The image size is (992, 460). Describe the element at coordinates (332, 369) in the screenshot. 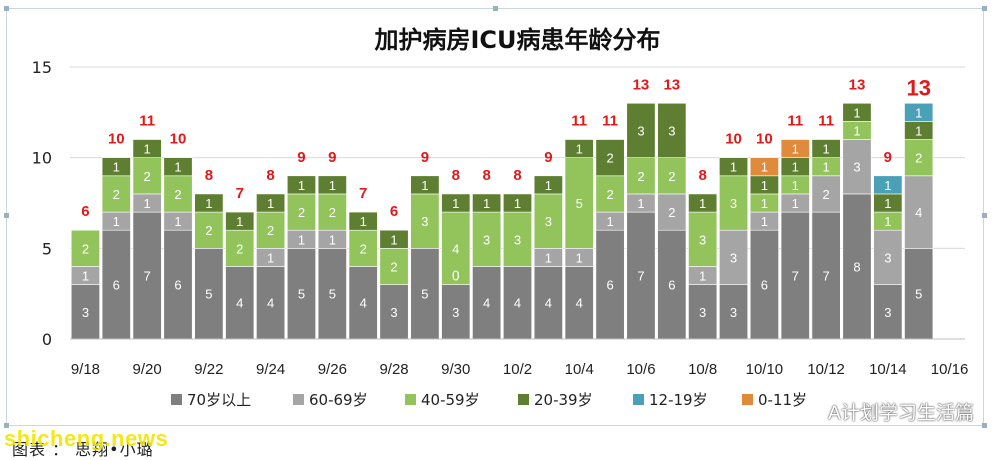

I see `x-tick-label: 9/26` at that location.